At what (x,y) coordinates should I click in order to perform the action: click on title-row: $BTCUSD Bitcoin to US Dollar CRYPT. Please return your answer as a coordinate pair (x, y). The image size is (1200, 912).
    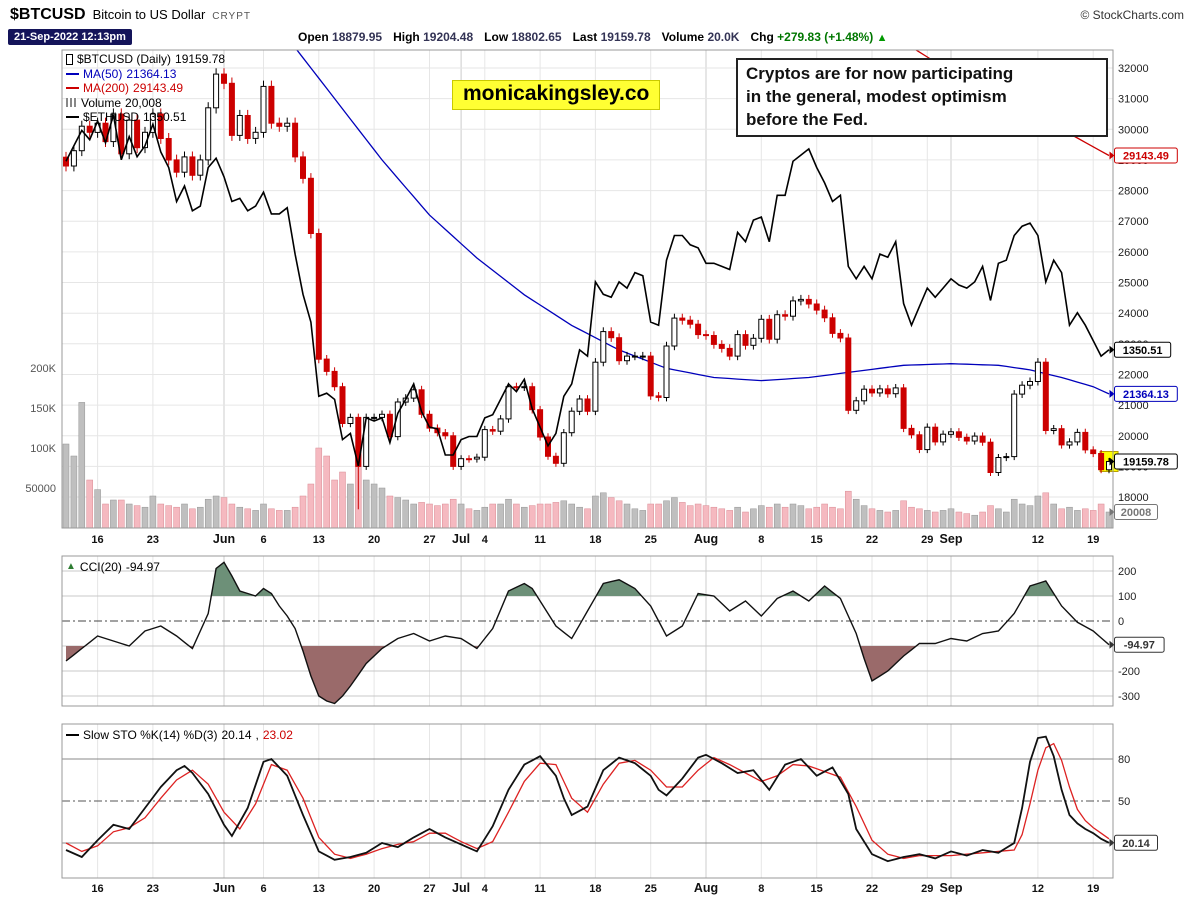
    Looking at the image, I should click on (130, 15).